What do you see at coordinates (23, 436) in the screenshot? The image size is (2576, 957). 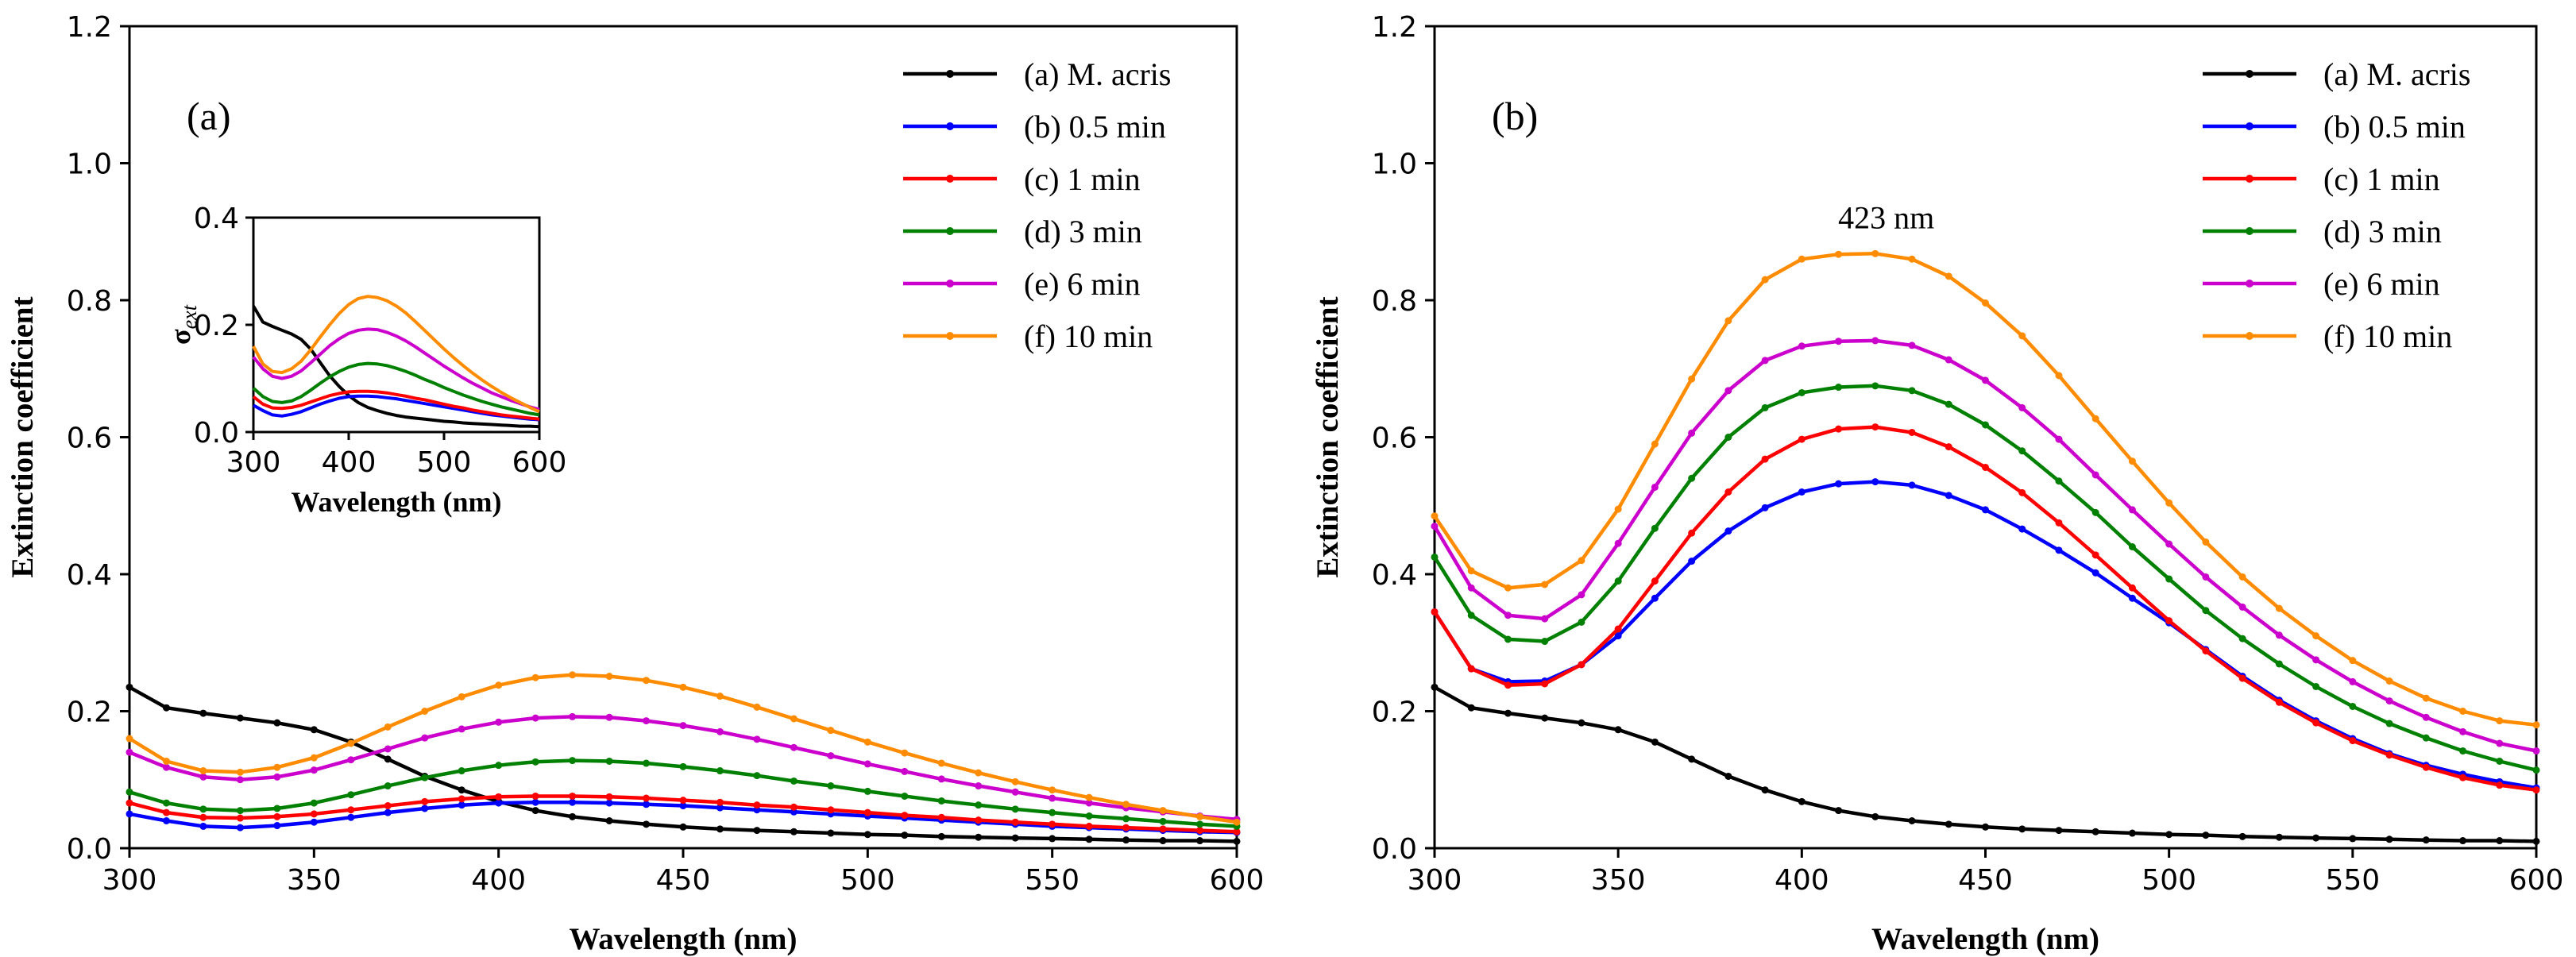 I see `y-axis-title: Extinction coefficient` at bounding box center [23, 436].